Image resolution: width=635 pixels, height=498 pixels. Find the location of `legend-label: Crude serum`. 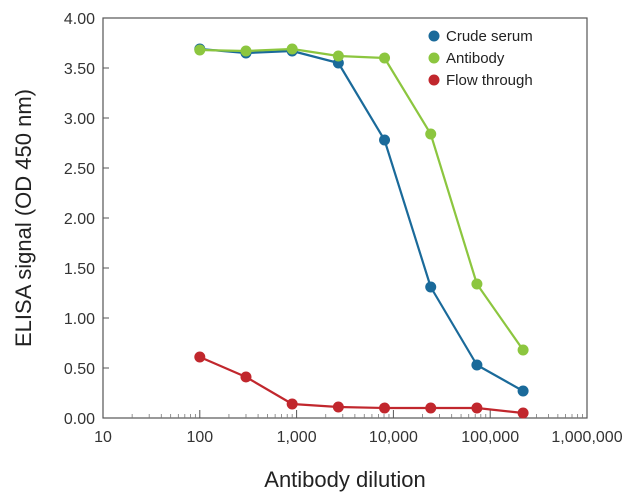

legend-label: Crude serum is located at coordinates (489, 36).